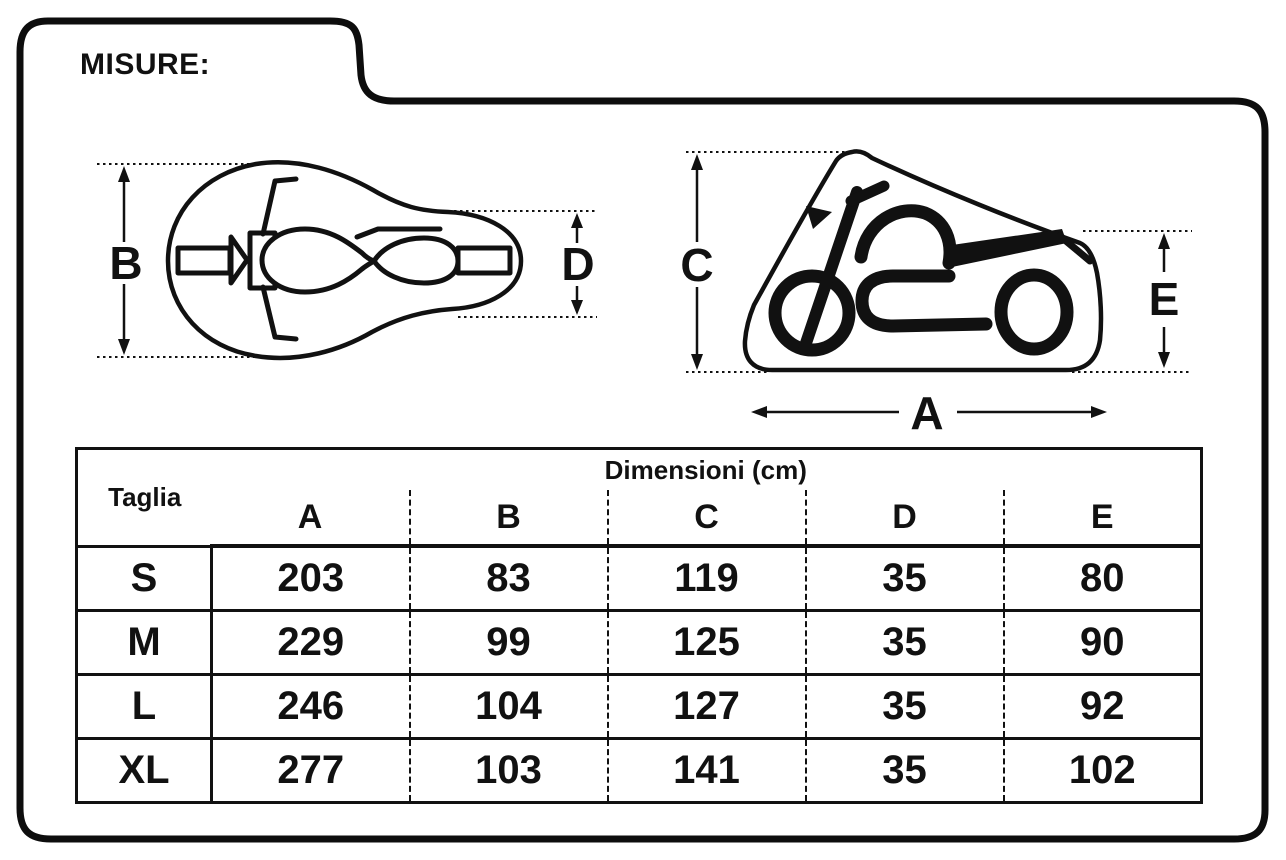 This screenshot has width=1286, height=860. What do you see at coordinates (1137, 299) in the screenshot?
I see `dimension-e: E` at bounding box center [1137, 299].